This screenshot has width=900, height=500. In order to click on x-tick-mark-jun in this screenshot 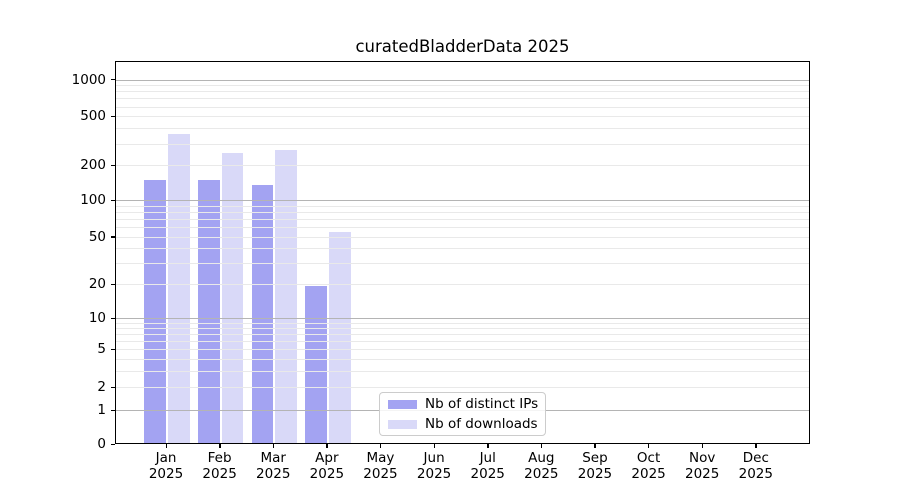, I will do `click(434, 446)`.